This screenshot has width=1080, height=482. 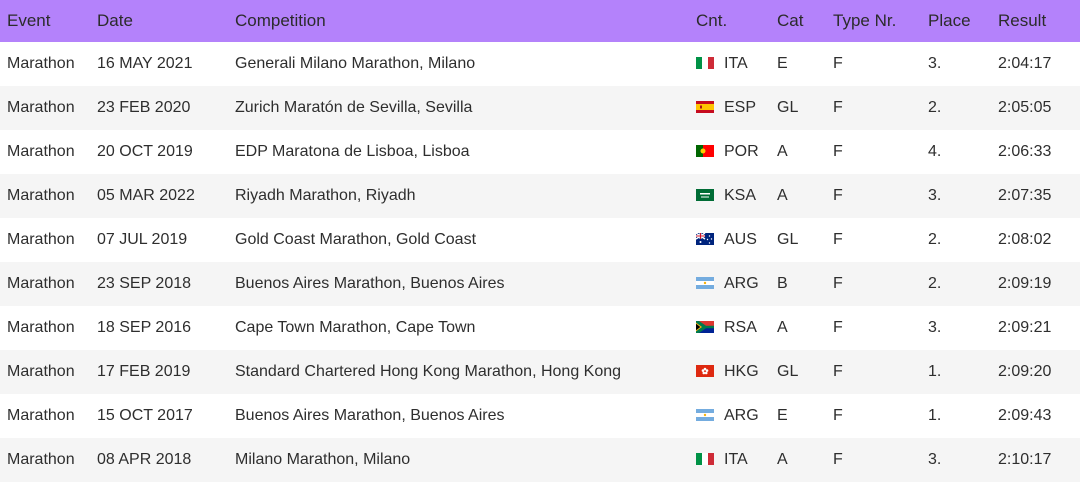 What do you see at coordinates (325, 195) in the screenshot?
I see `competition-cell: Riyadh Marathon, Riyadh` at bounding box center [325, 195].